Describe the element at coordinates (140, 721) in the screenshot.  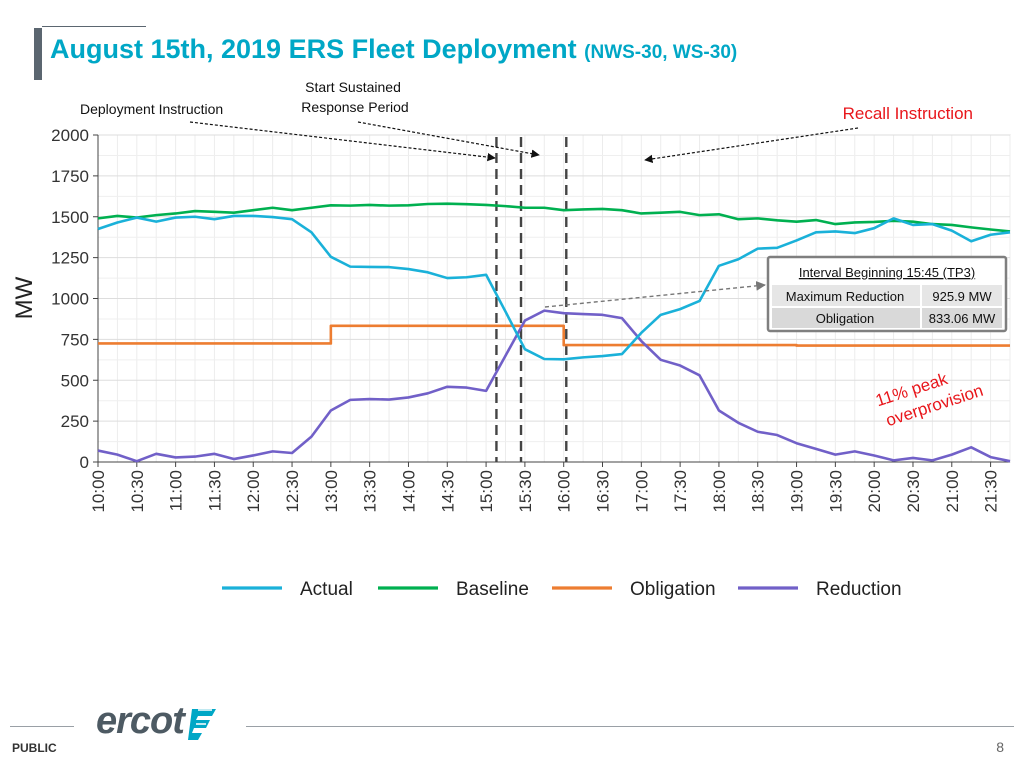
I see `logo-wordmark: ercot` at that location.